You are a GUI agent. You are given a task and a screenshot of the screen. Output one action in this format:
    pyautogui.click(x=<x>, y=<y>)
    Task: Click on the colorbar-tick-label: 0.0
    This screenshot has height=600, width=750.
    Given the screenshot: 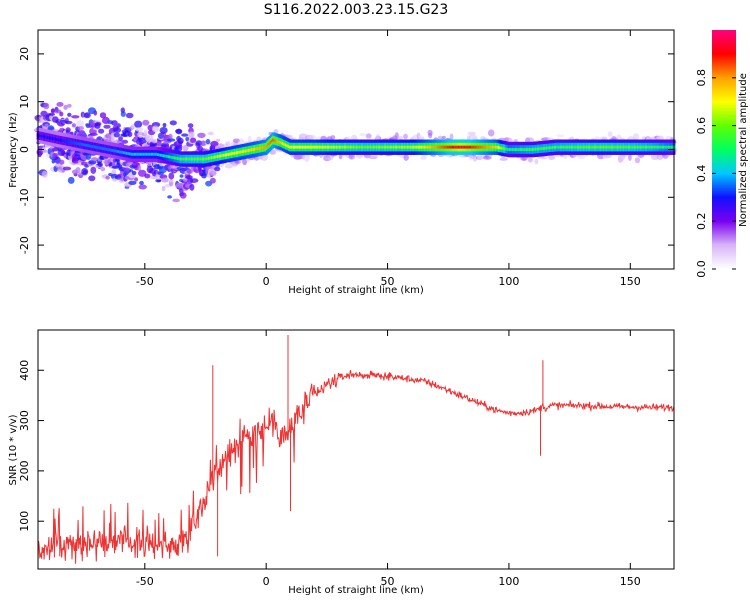 What is the action you would take?
    pyautogui.click(x=701, y=269)
    